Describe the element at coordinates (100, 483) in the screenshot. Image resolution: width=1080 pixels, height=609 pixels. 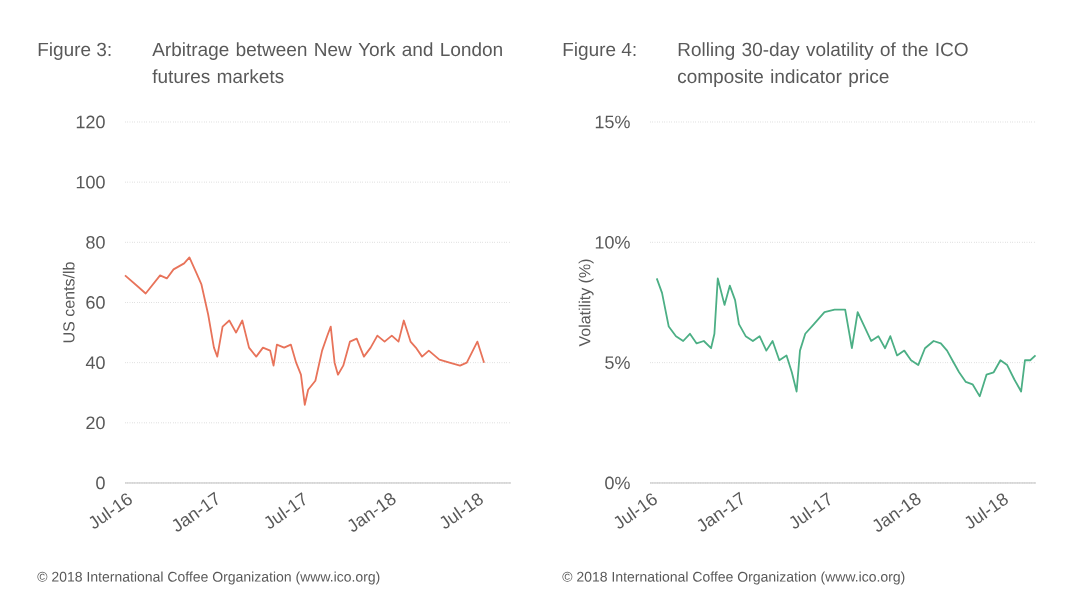
I see `y-tick-label: 0` at that location.